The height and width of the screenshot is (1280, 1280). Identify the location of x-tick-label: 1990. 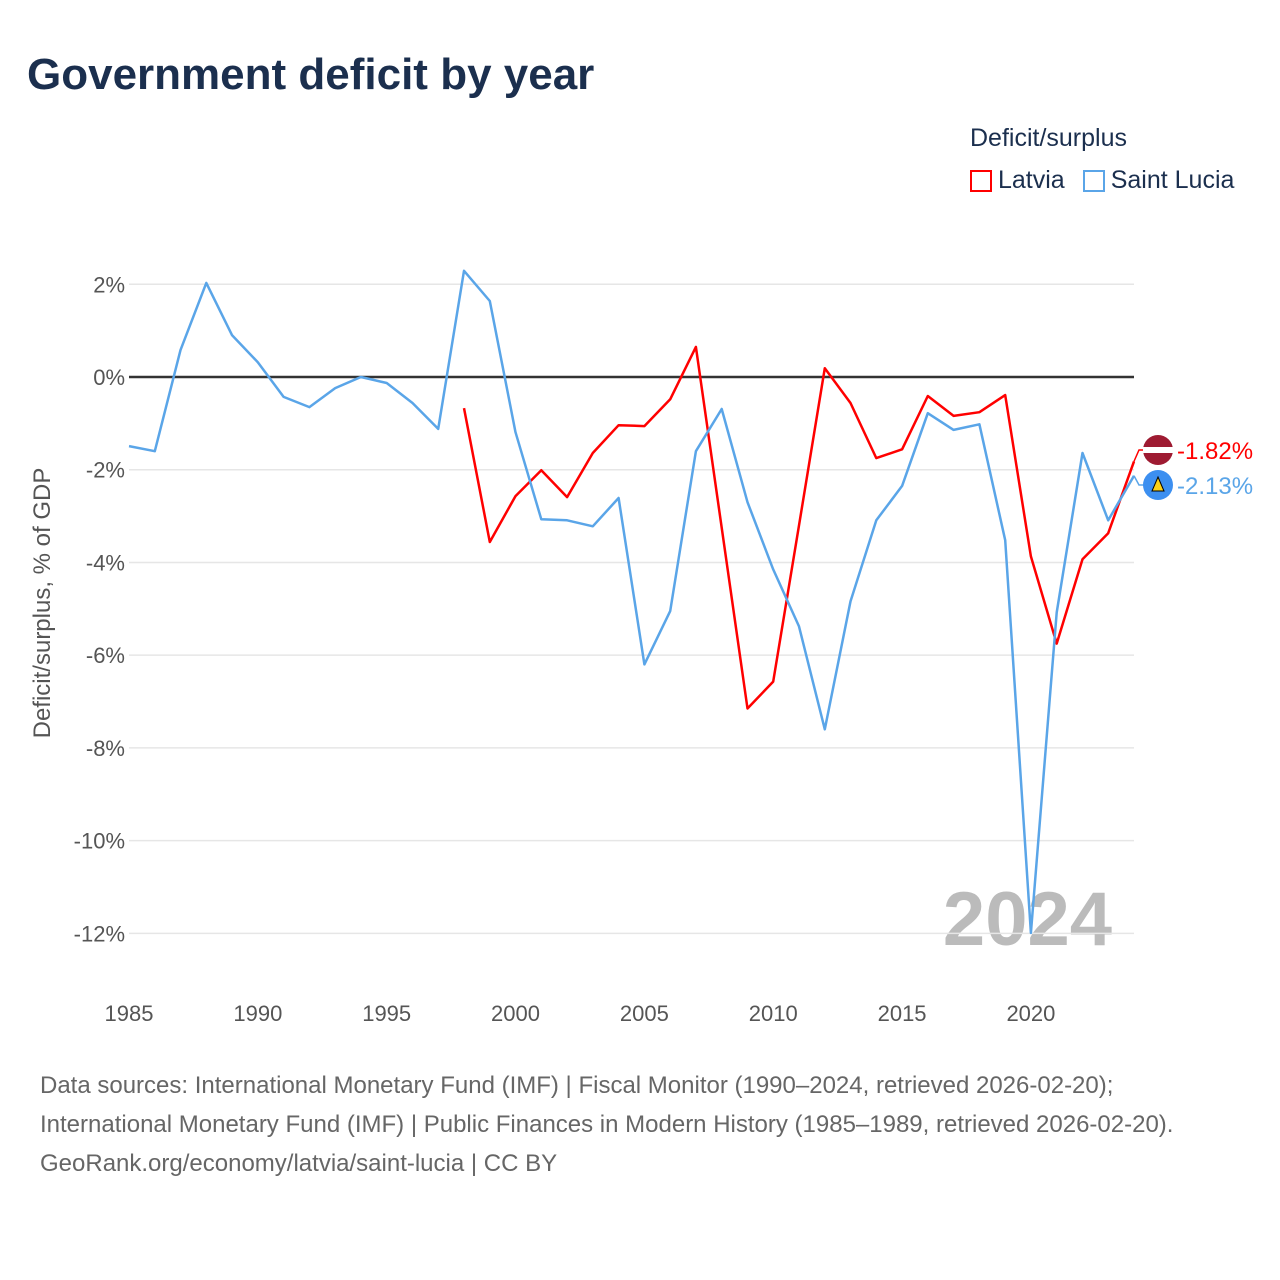
(257, 1013).